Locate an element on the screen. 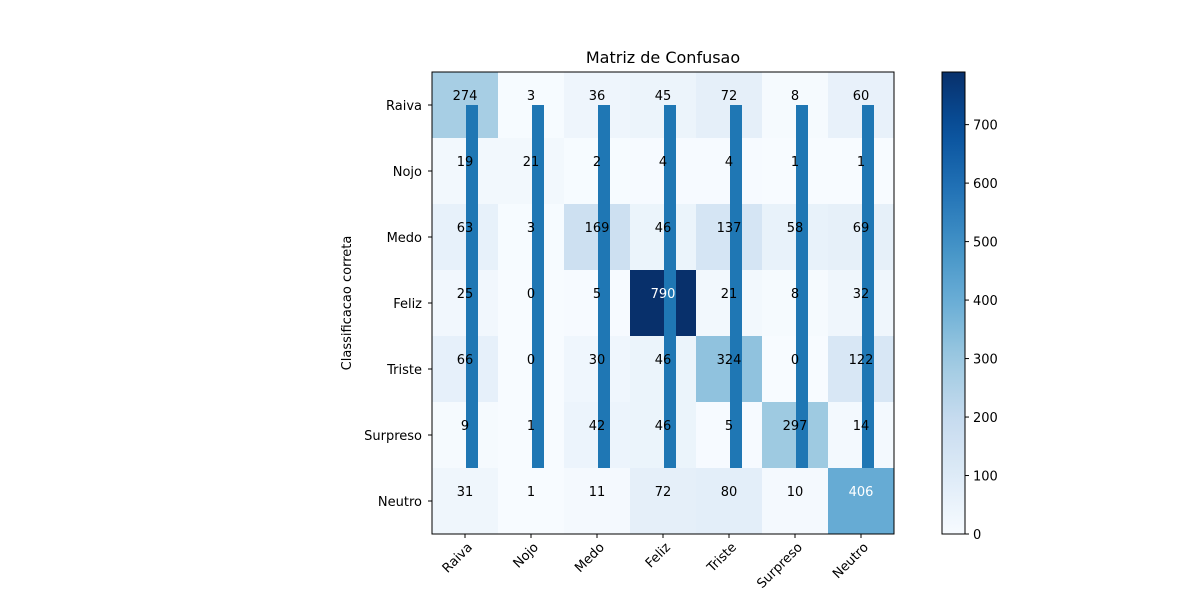  colorbar-tick-label: 300 is located at coordinates (985, 360).